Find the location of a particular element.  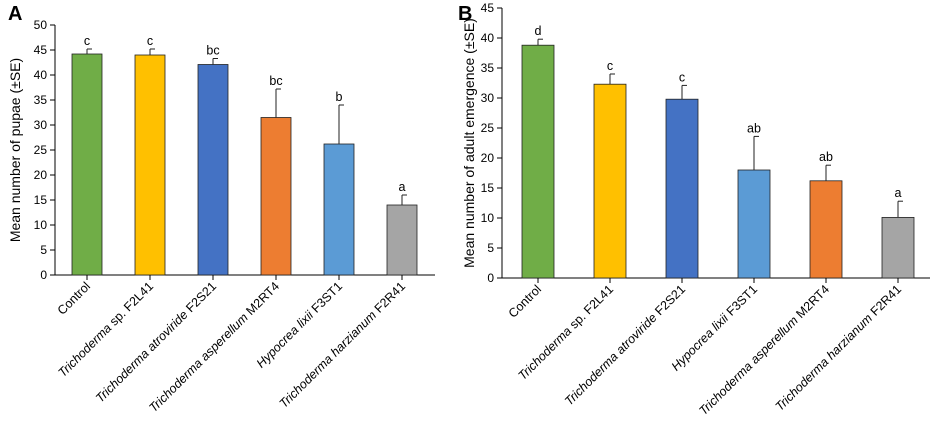

y-axis-title: Mean number of adult emergence (±SE) is located at coordinates (469, 143).